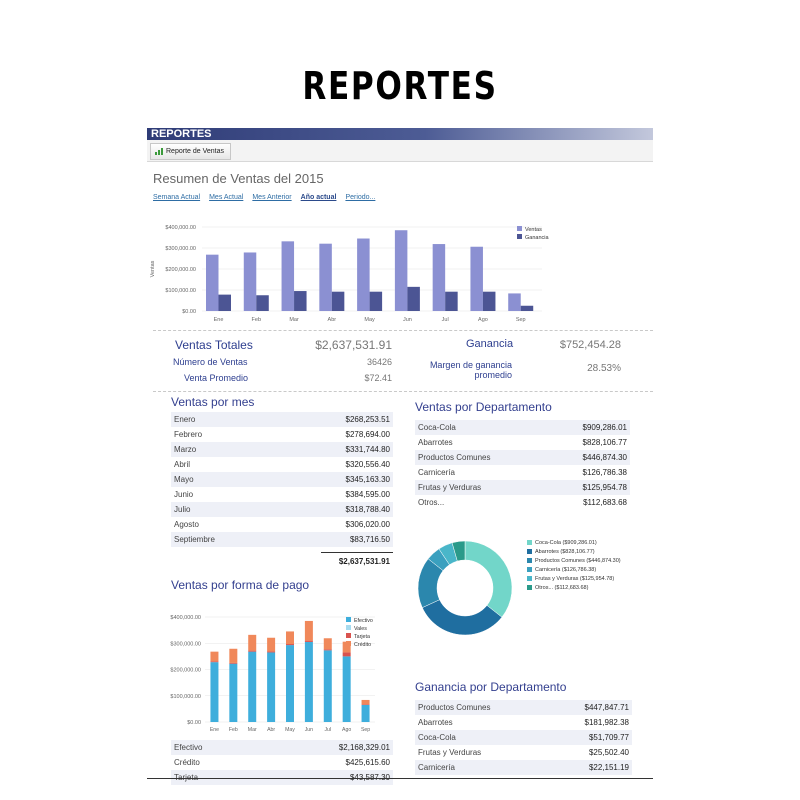 Image resolution: width=800 pixels, height=800 pixels. Describe the element at coordinates (216, 378) in the screenshot. I see `avg-sale-label: Venta Promedio` at that location.